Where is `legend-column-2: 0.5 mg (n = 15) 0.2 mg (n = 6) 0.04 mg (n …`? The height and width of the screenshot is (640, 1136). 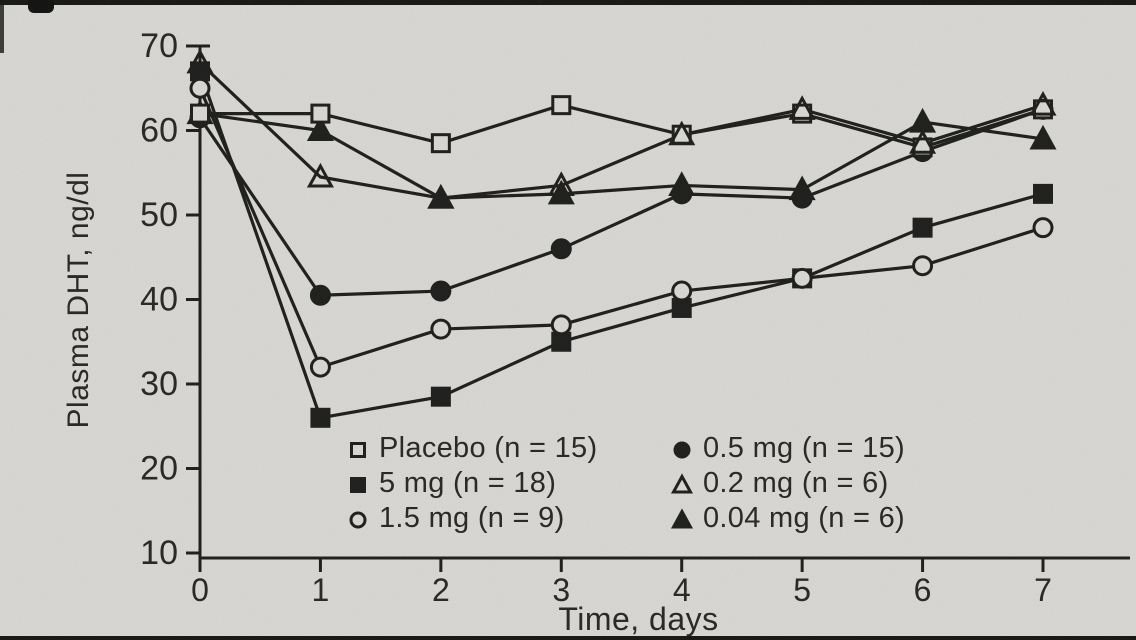
legend-column-2: 0.5 mg (n = 15) 0.2 mg (n = 6) 0.04 mg (n … is located at coordinates (787, 483).